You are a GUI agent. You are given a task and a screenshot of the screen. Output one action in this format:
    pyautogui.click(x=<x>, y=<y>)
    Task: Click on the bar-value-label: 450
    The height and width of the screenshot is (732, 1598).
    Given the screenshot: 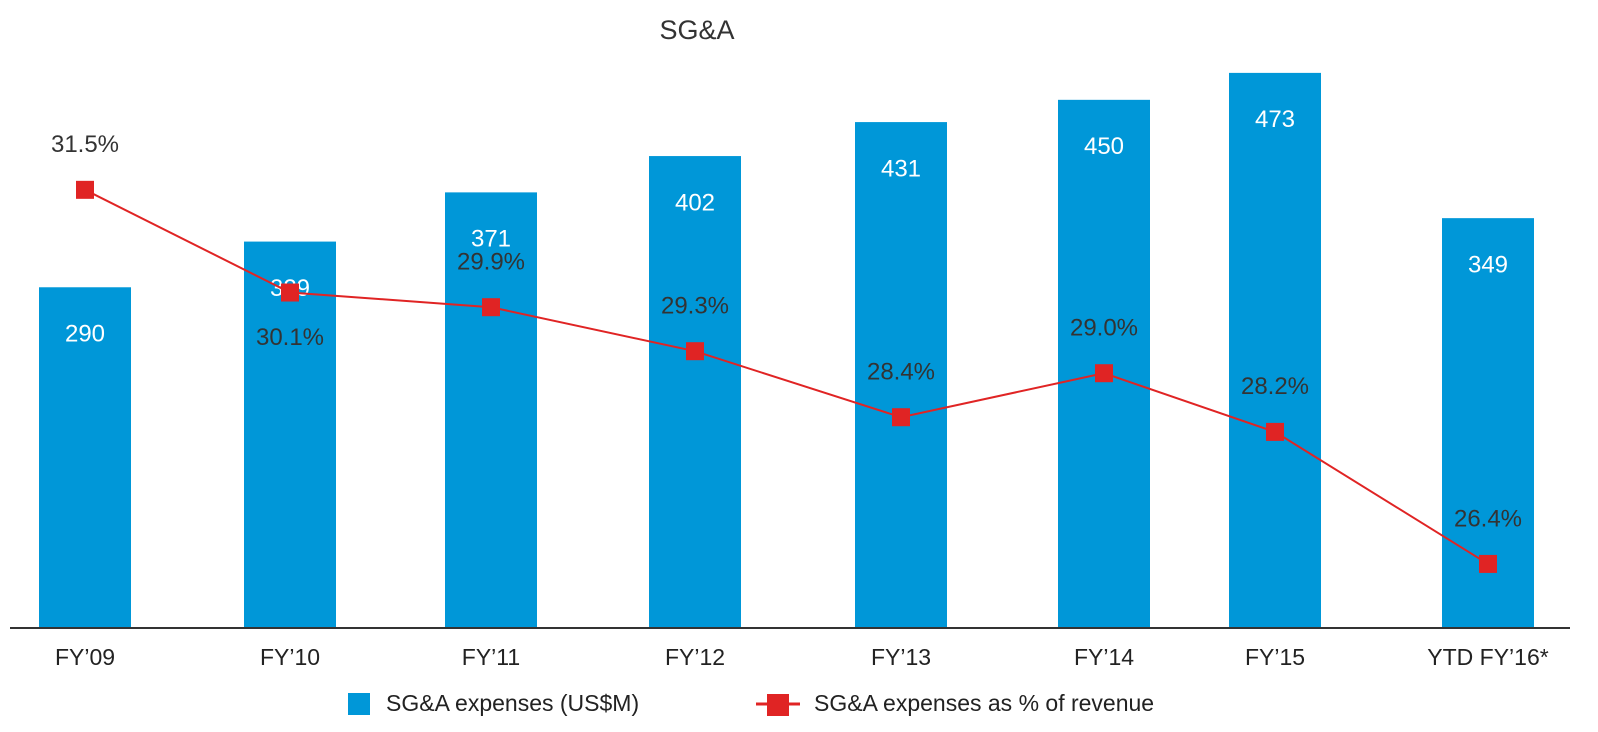 What is the action you would take?
    pyautogui.click(x=1104, y=146)
    